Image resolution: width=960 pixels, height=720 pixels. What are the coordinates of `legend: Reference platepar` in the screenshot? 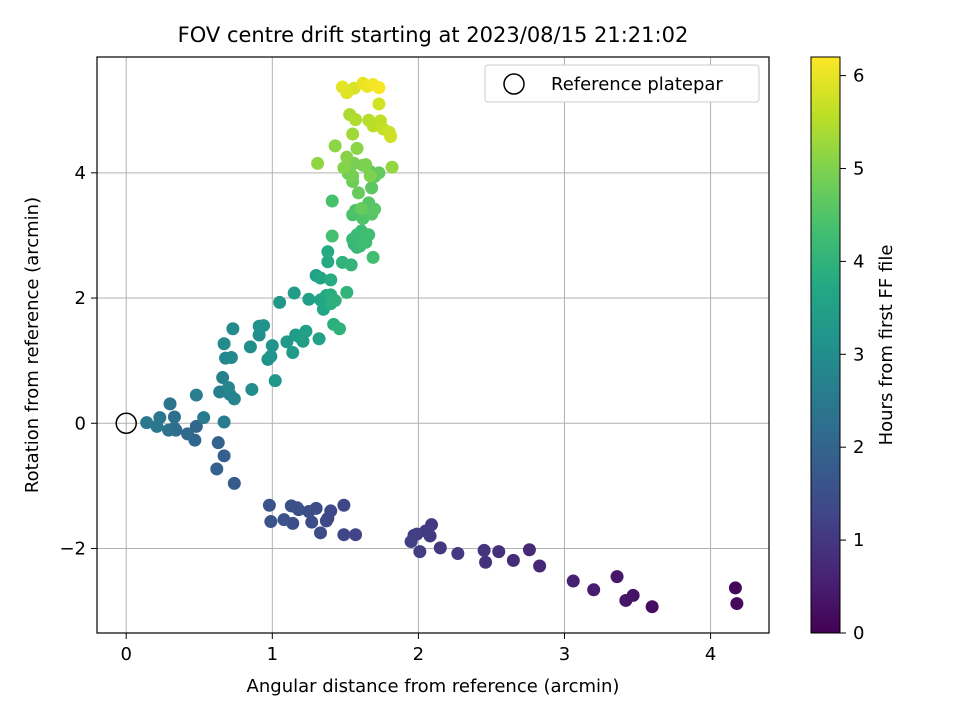 It's located at (622, 83).